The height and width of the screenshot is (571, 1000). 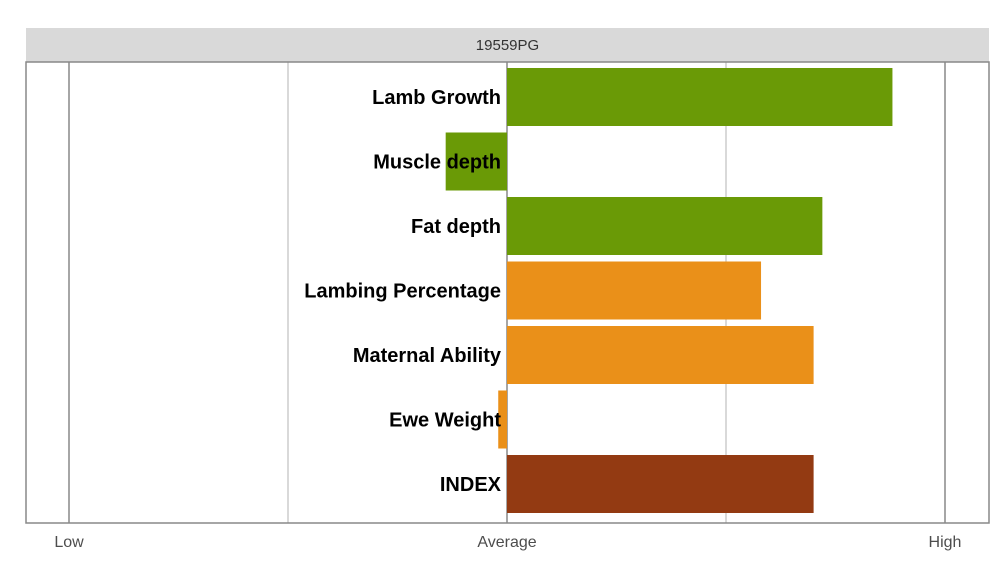 I want to click on bar-ewe-weight, so click(x=502, y=419).